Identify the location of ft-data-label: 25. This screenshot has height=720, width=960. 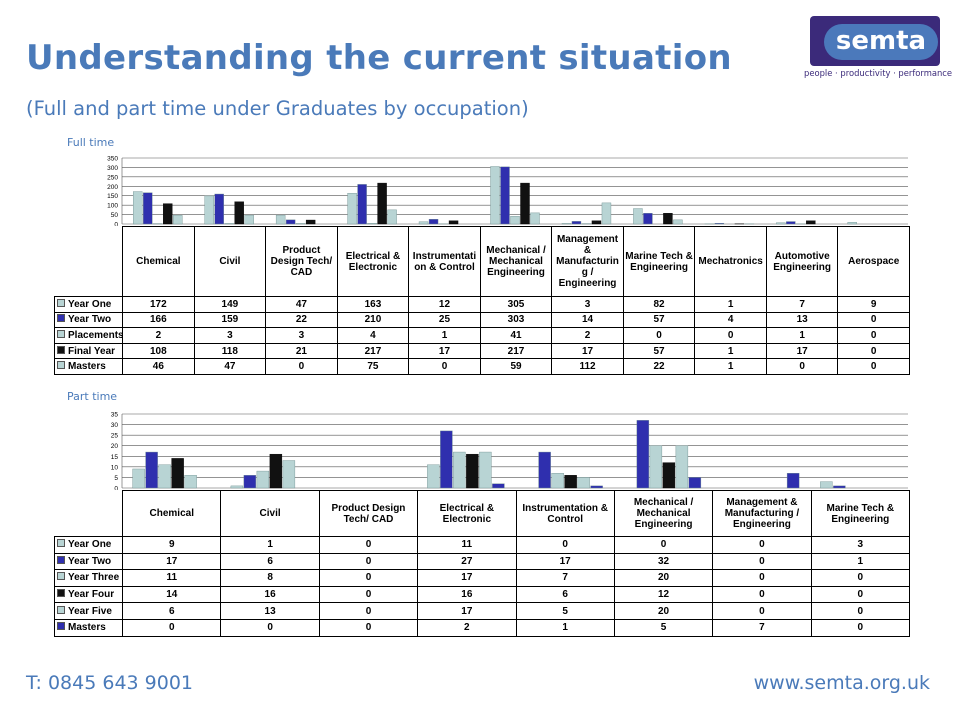
(444, 320).